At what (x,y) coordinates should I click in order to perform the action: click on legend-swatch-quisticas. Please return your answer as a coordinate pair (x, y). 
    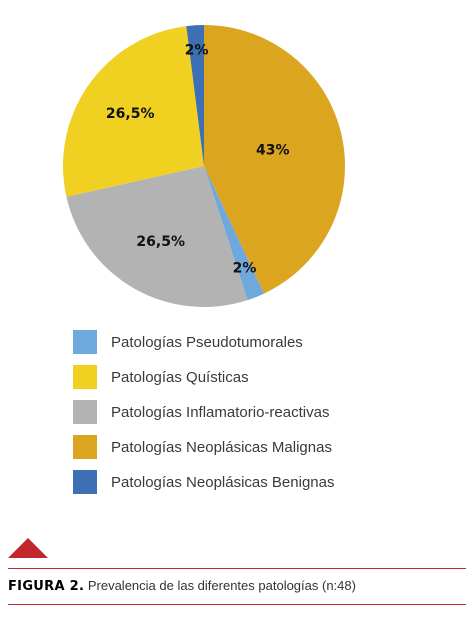
    Looking at the image, I should click on (85, 377).